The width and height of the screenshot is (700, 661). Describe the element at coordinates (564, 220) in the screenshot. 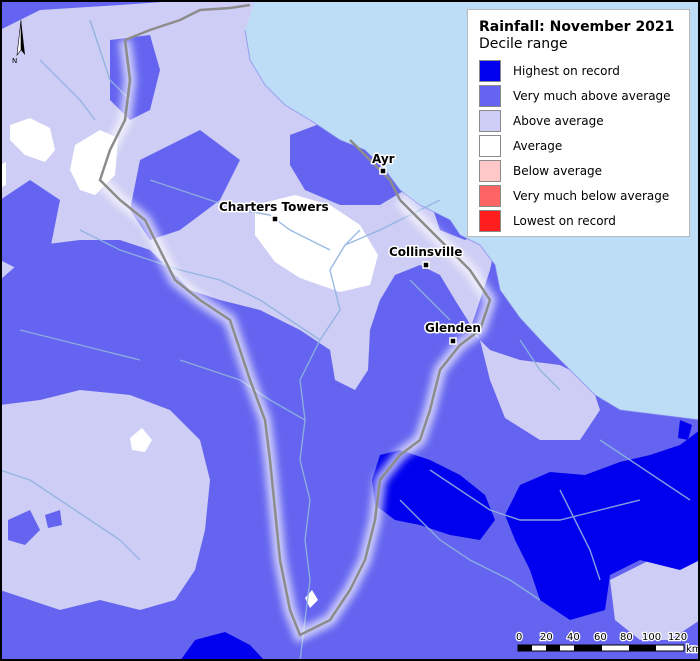

I see `legend-item-label: Lowest on record` at that location.